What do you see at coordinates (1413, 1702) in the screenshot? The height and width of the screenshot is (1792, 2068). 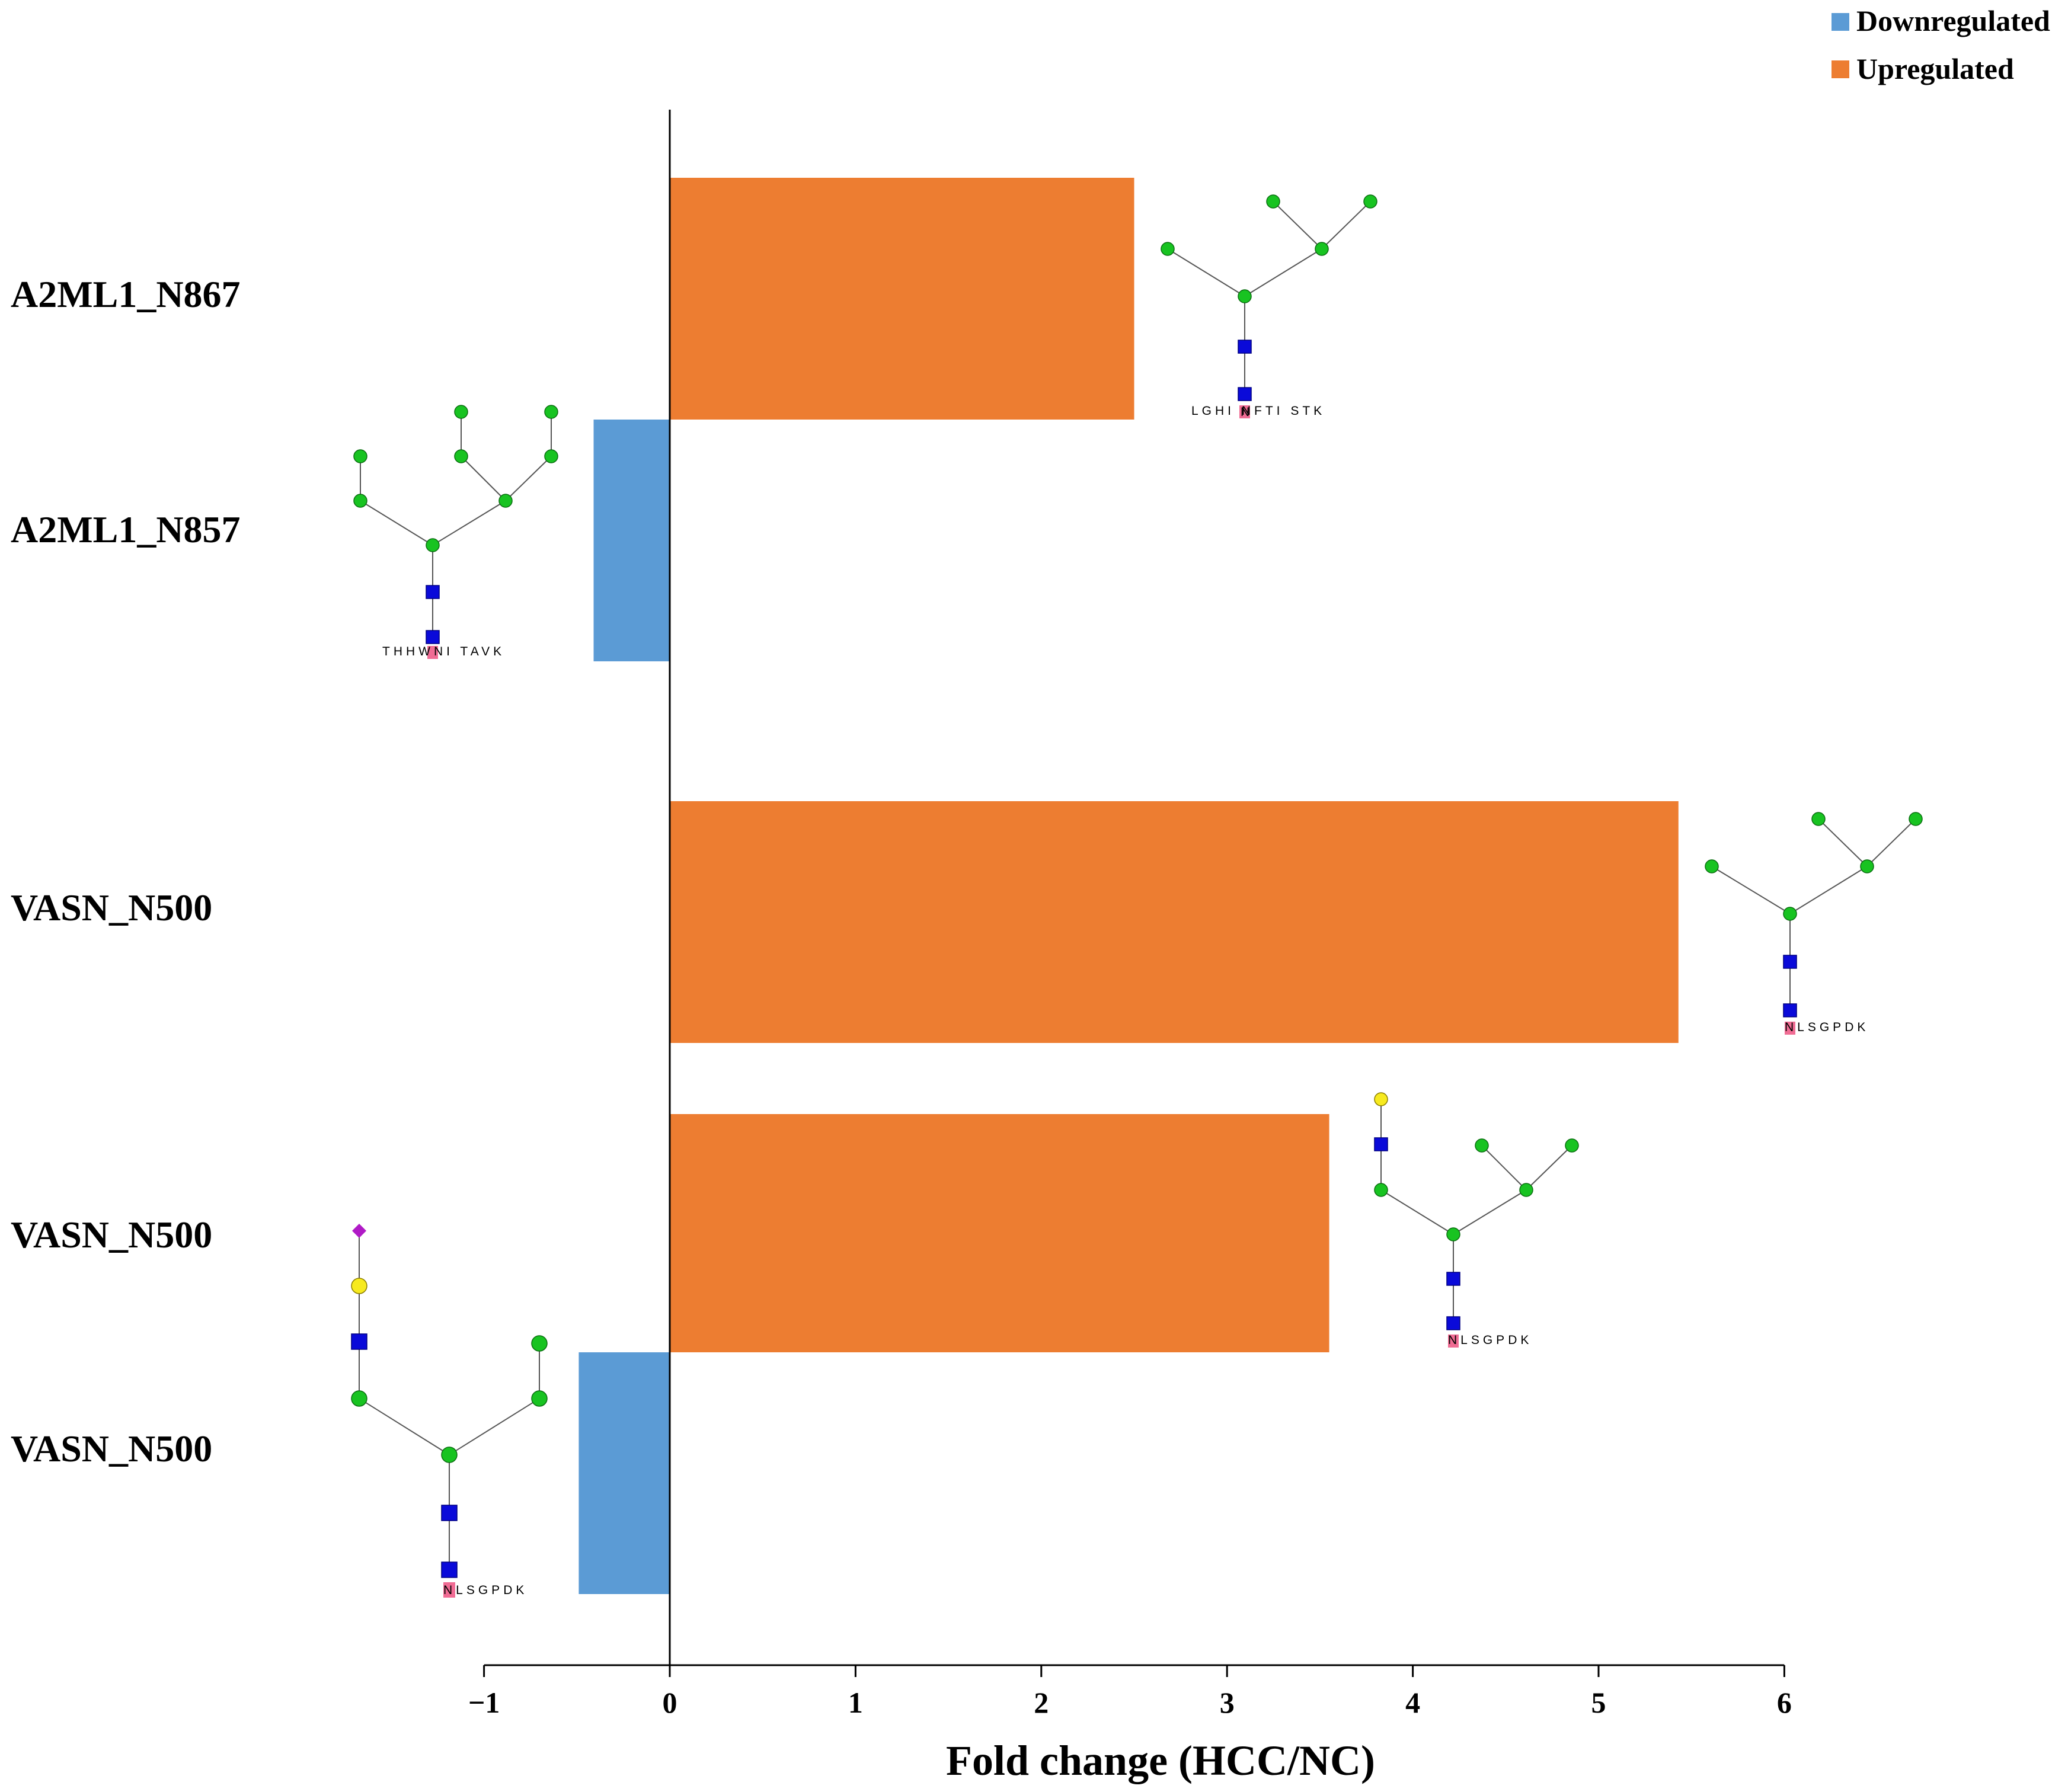 I see `x-tick-label: 4` at bounding box center [1413, 1702].